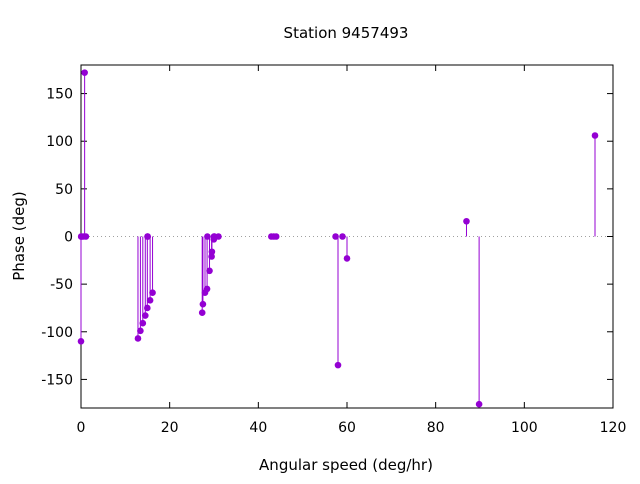 Image resolution: width=640 pixels, height=484 pixels. I want to click on y-tick-label: 0, so click(68, 238).